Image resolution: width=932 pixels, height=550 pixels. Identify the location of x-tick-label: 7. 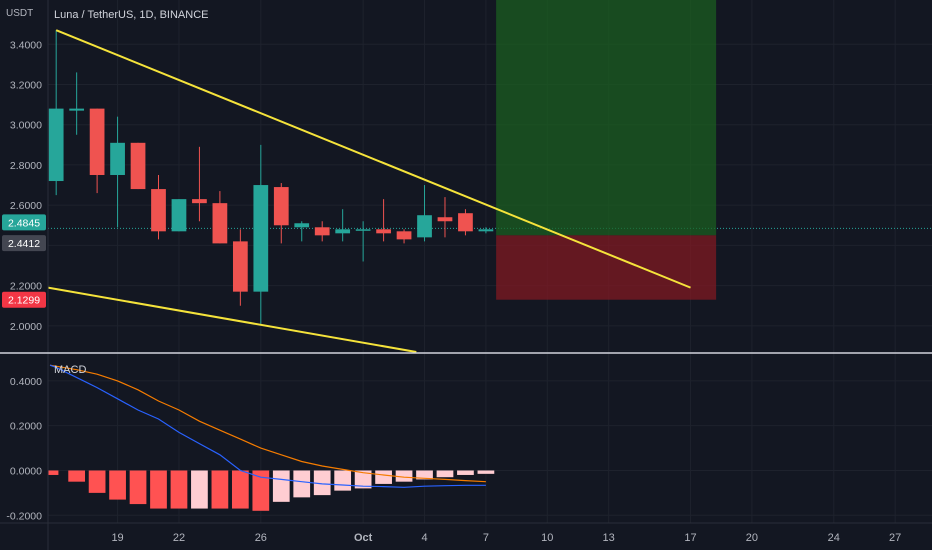
(486, 538).